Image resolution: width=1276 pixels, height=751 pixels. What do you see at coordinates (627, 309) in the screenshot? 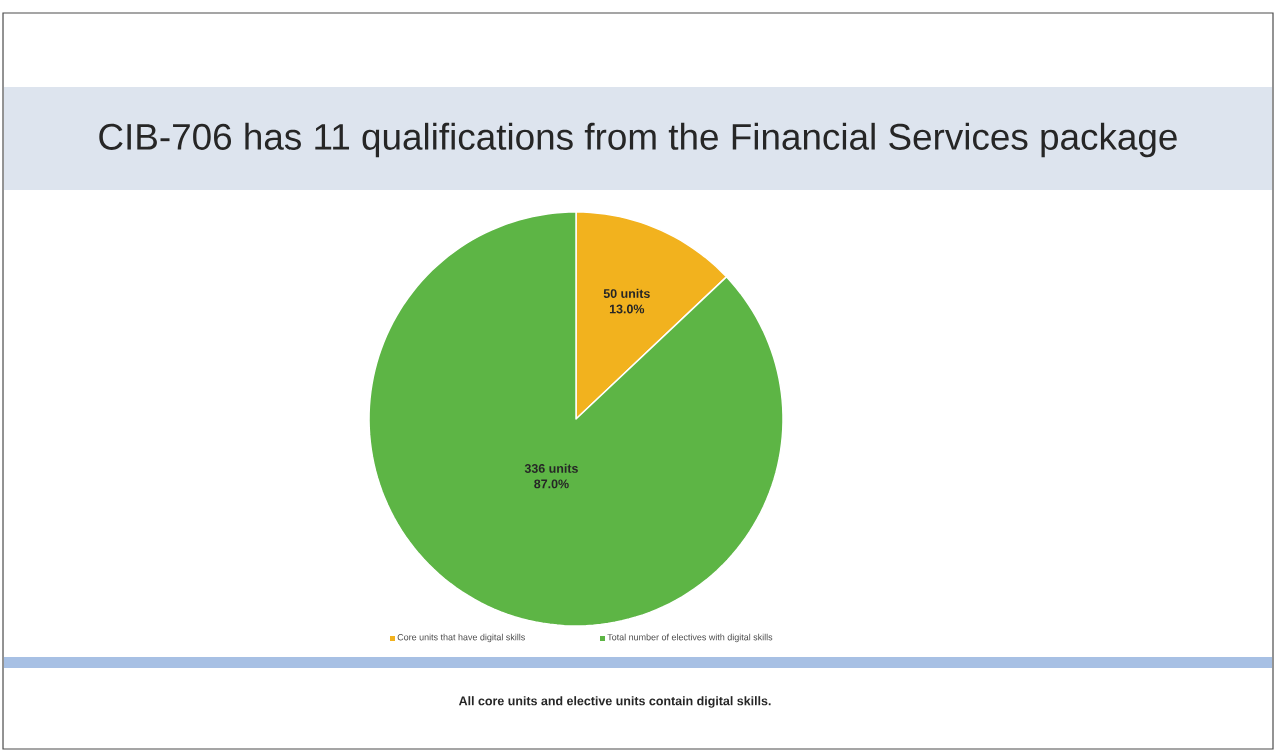
I see `text: 13.0%` at bounding box center [627, 309].